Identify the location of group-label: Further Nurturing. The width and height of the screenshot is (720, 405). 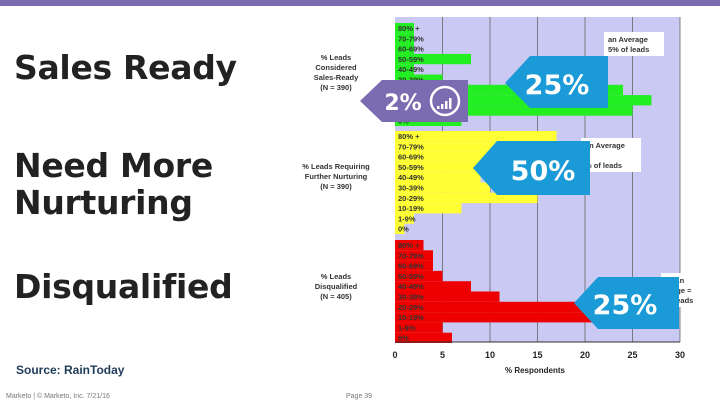
(336, 176).